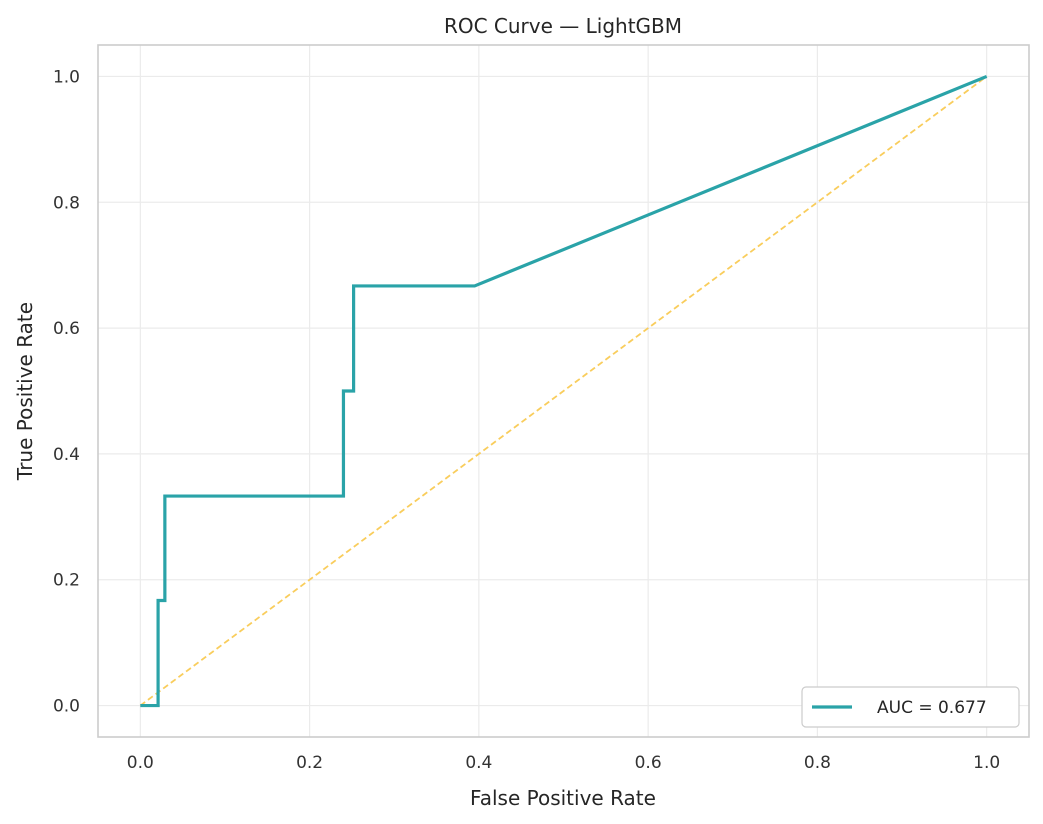 The width and height of the screenshot is (1043, 824). Describe the element at coordinates (478, 763) in the screenshot. I see `x-tick-label: 0.4` at that location.